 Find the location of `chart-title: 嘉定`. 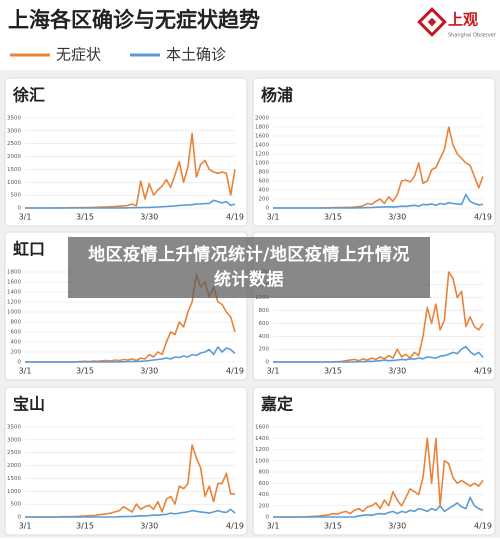

chart-title: 嘉定 is located at coordinates (276, 404).